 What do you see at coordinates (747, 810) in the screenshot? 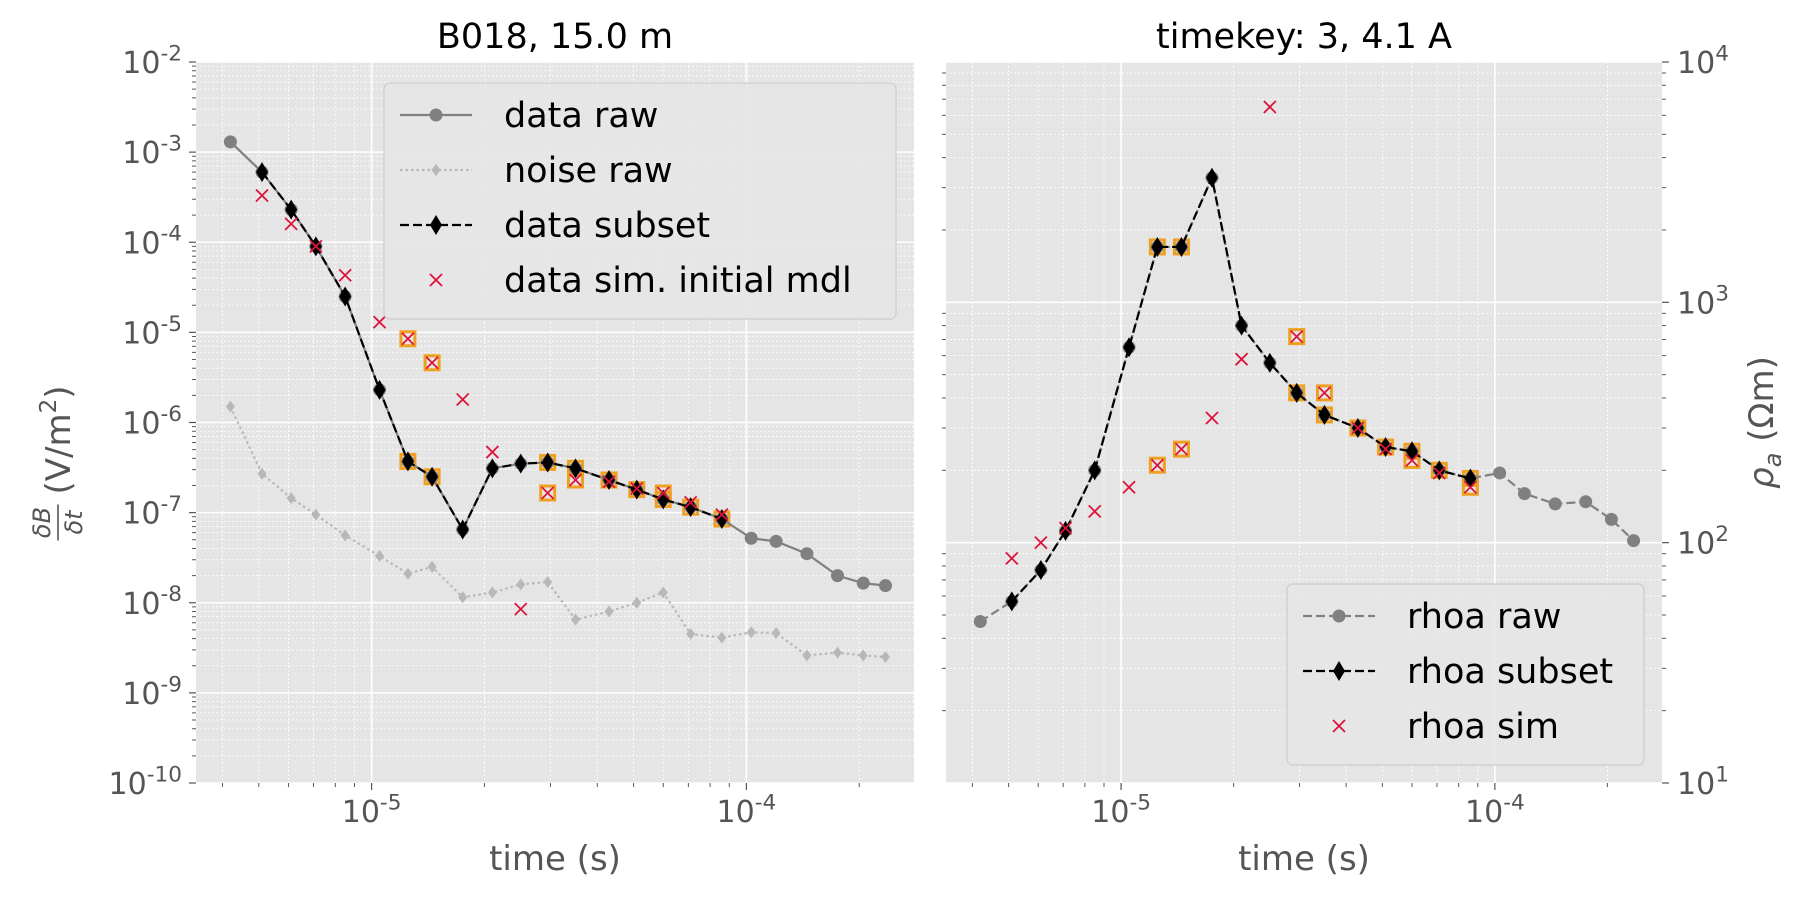
I see `x-tick-label: 10⁻⁴` at bounding box center [747, 810].